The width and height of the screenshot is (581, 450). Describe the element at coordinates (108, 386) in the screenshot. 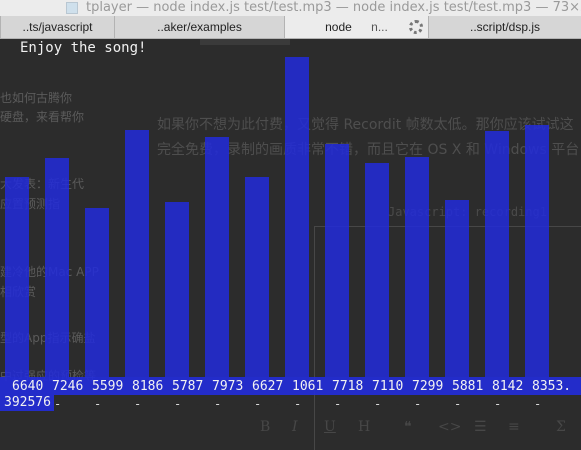

I see `value-label: 5599` at that location.